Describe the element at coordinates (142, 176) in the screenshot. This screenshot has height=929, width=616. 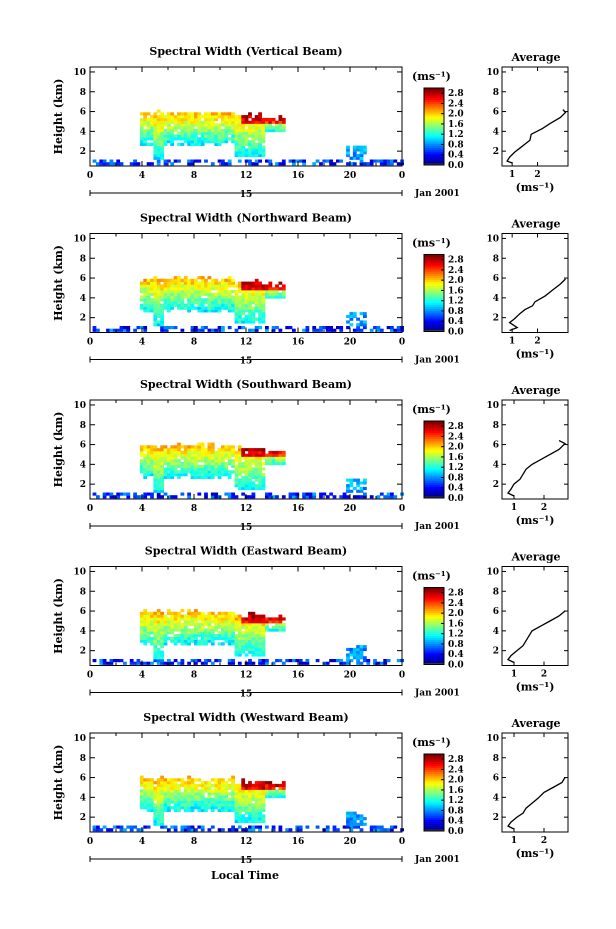
I see `x-tick-label: 4` at that location.